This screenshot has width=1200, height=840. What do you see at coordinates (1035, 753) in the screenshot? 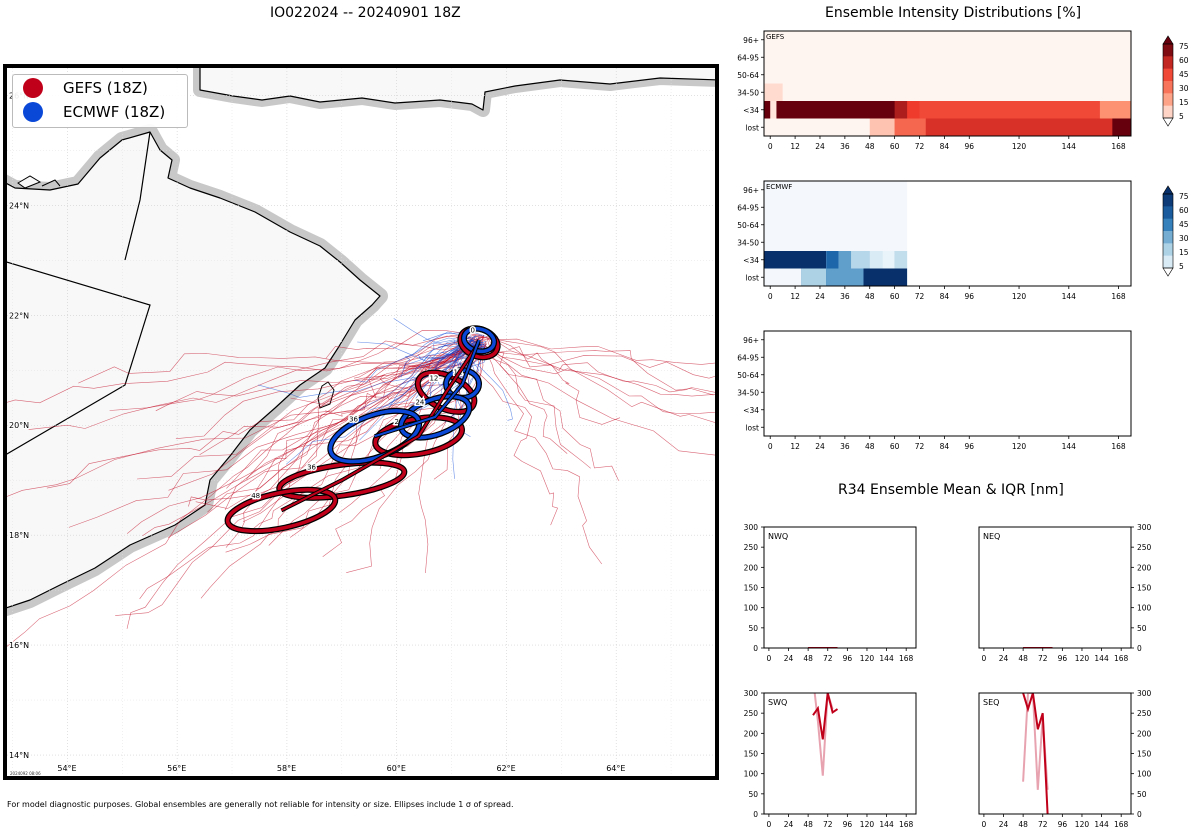
I see `r34-mean-line` at bounding box center [1035, 753].